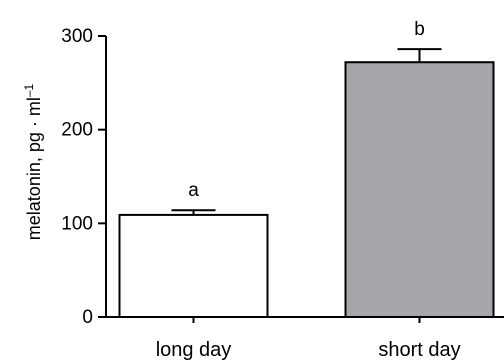  Describe the element at coordinates (77, 223) in the screenshot. I see `y-tick-label: 100` at that location.